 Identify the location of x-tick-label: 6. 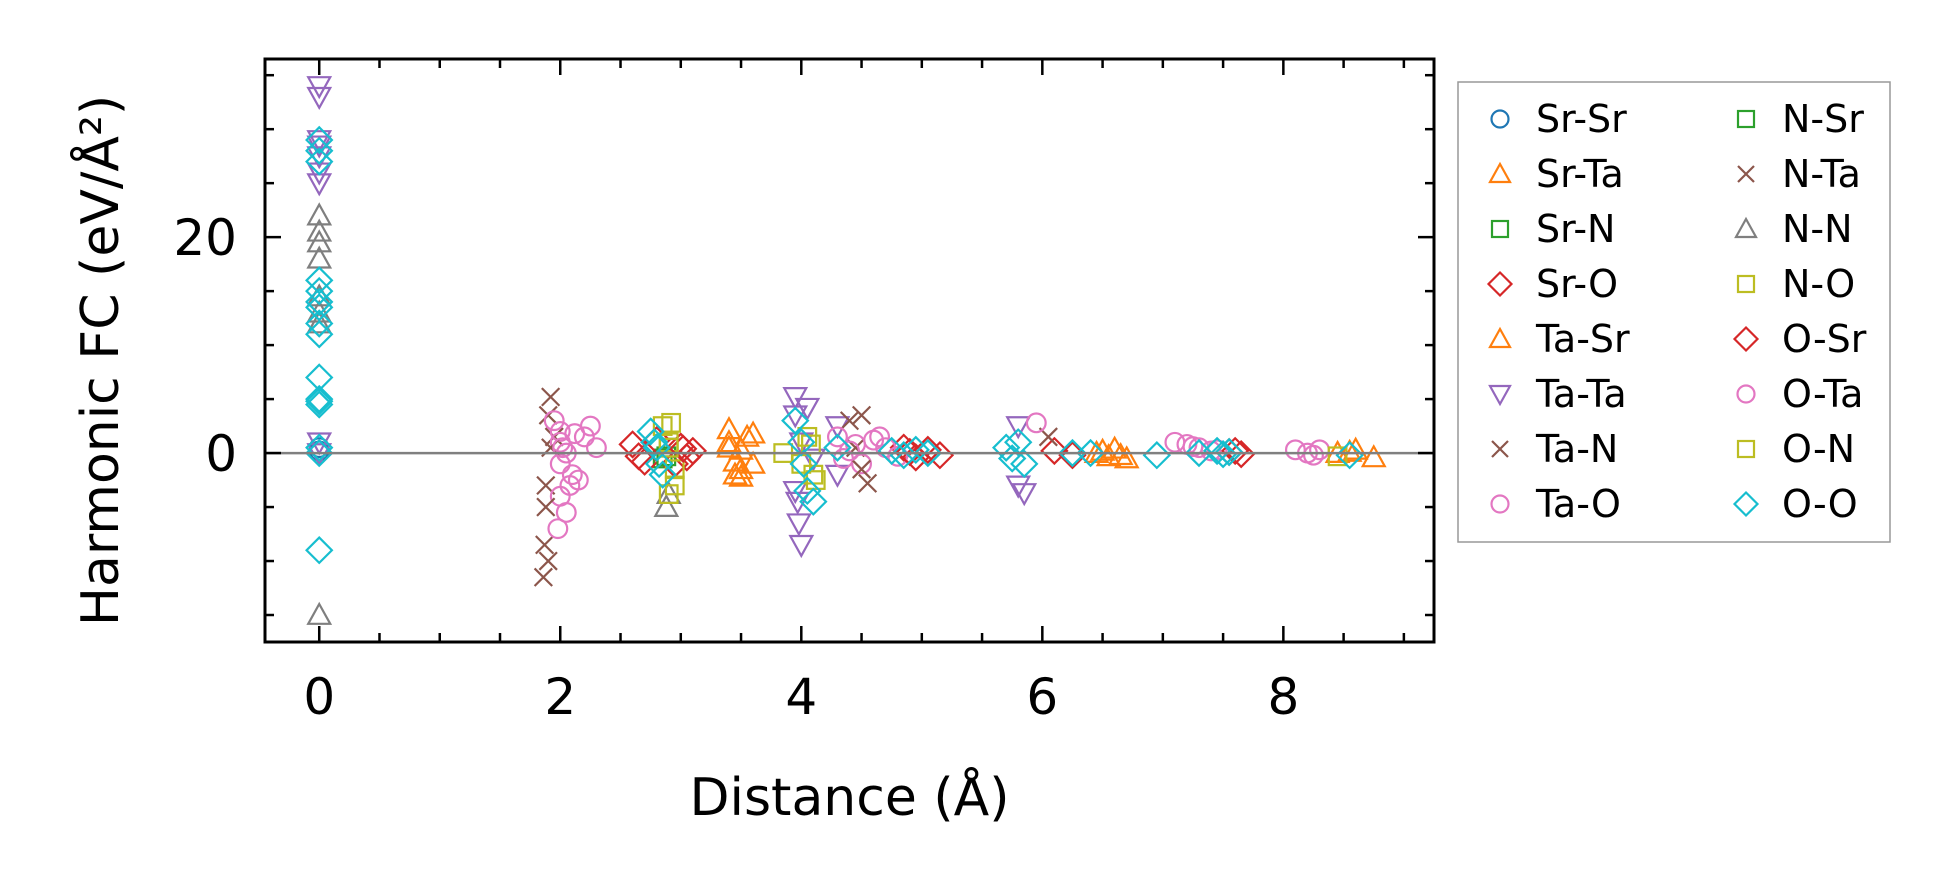
(1042, 697).